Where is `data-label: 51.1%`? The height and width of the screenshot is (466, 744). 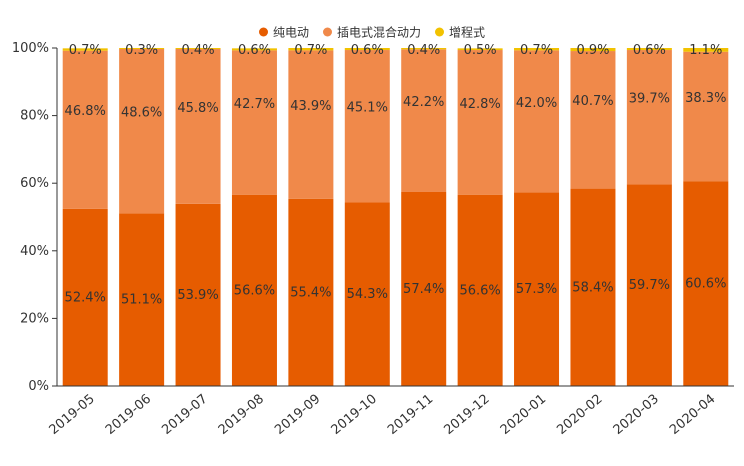
data-label: 51.1% is located at coordinates (141, 300).